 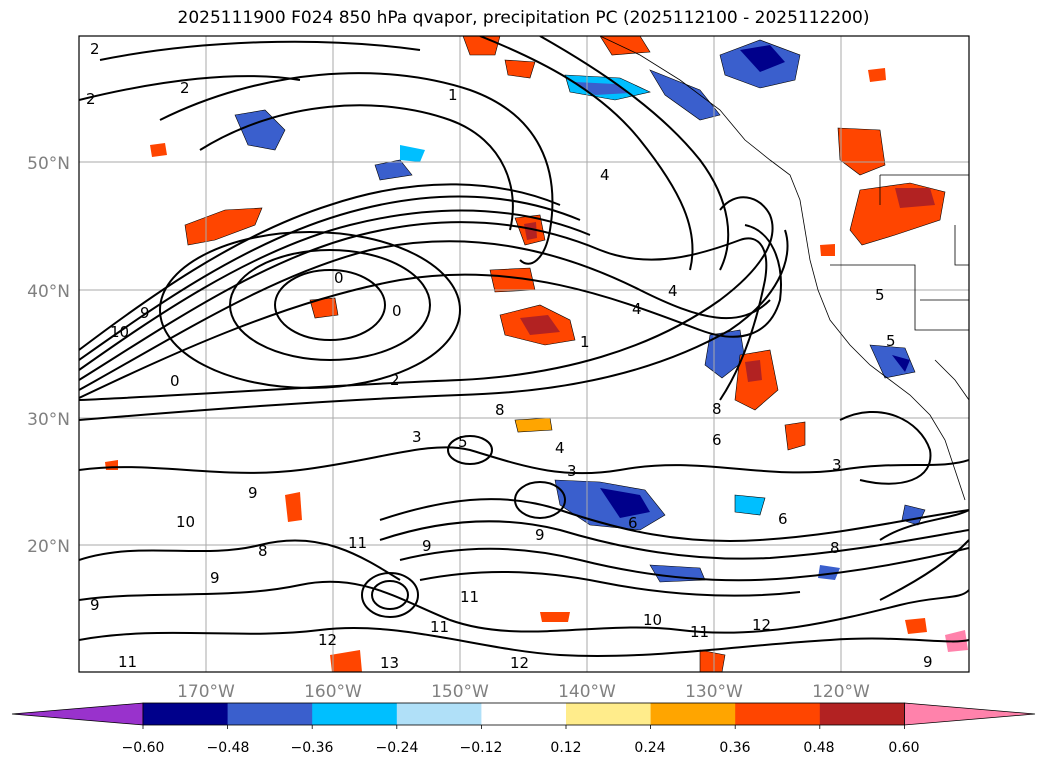 I want to click on lon-axis: 170°W 160°W 150°W 140°W 130°W 120°W, so click(x=523, y=692).